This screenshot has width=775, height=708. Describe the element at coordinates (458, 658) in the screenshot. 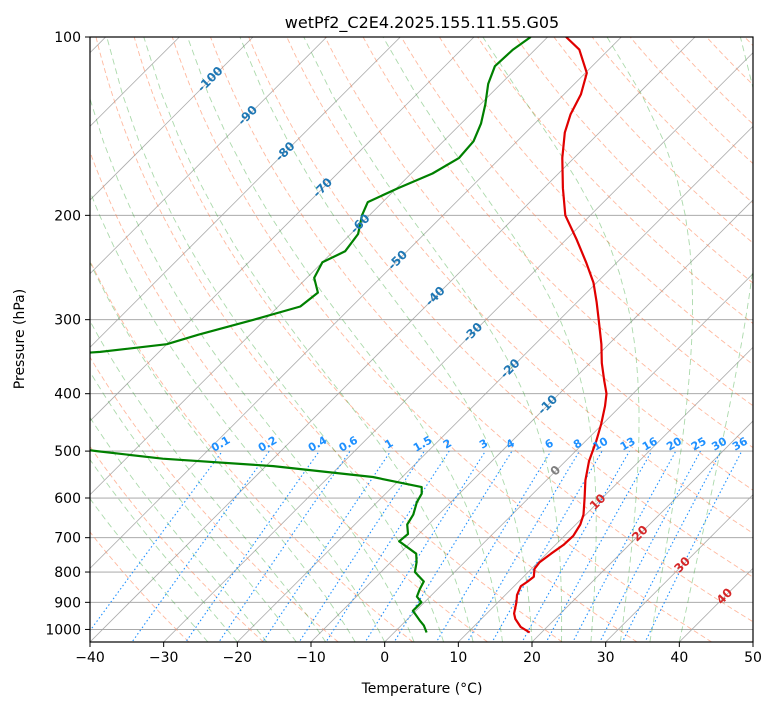

I see `x-tick-label: 10` at that location.